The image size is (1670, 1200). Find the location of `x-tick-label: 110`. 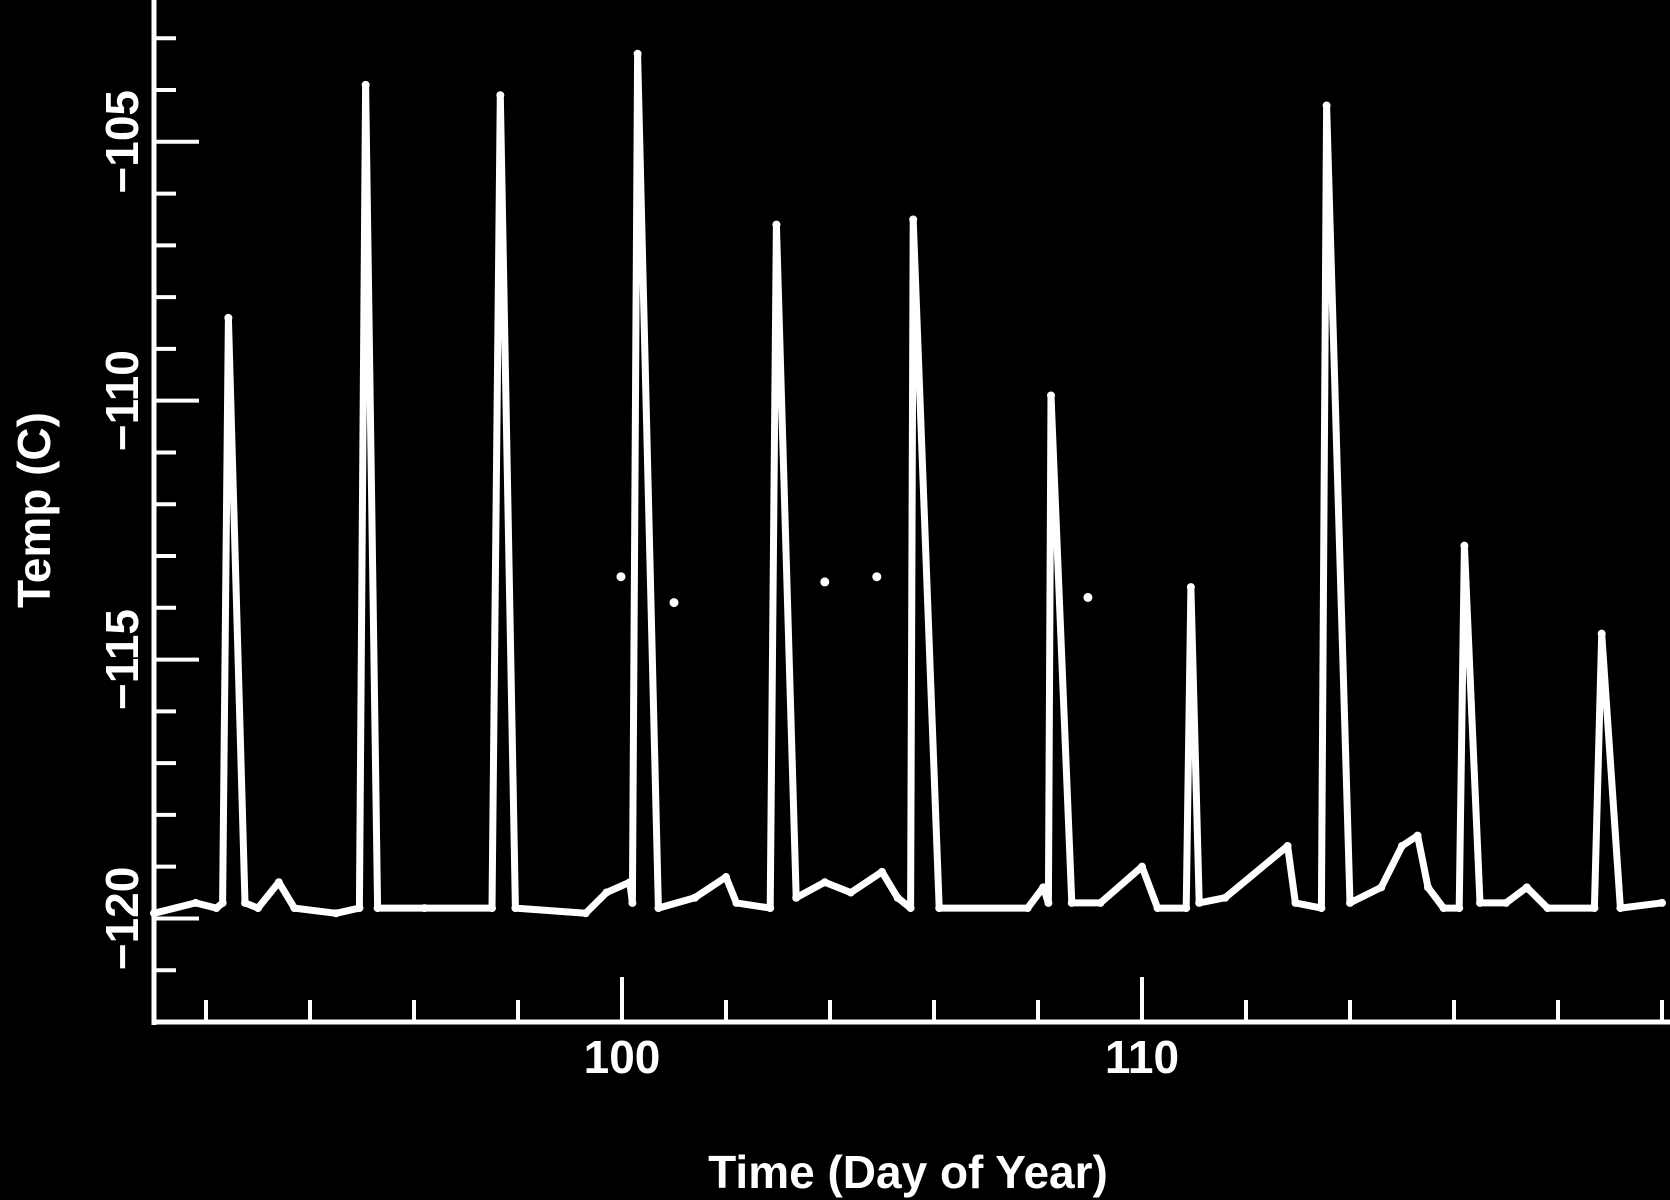

x-tick-label: 110 is located at coordinates (1142, 1057).